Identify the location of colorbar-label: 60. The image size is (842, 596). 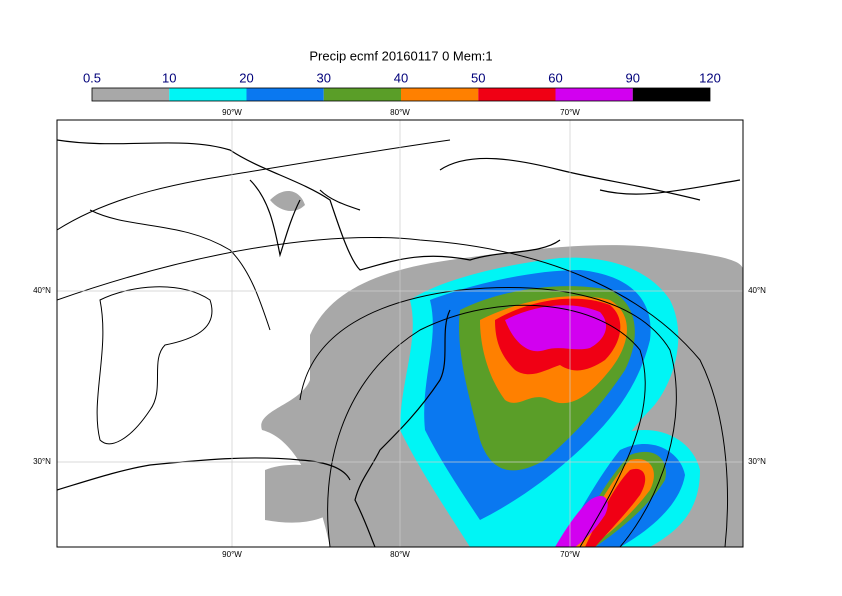
(555, 77).